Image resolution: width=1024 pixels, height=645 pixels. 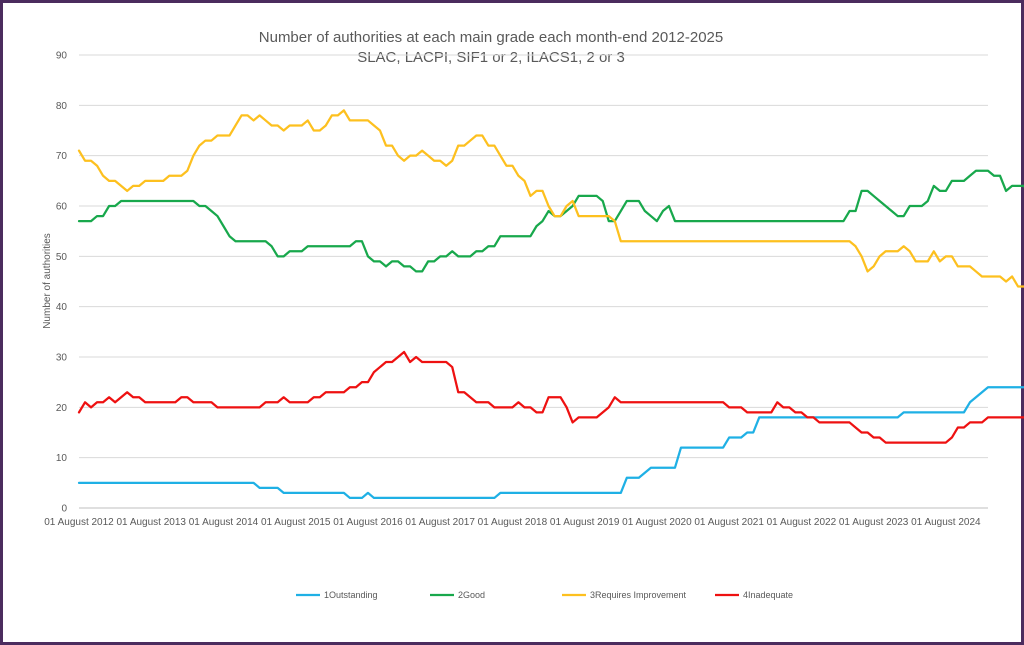 What do you see at coordinates (62, 307) in the screenshot?
I see `y-tick-label: 40` at bounding box center [62, 307].